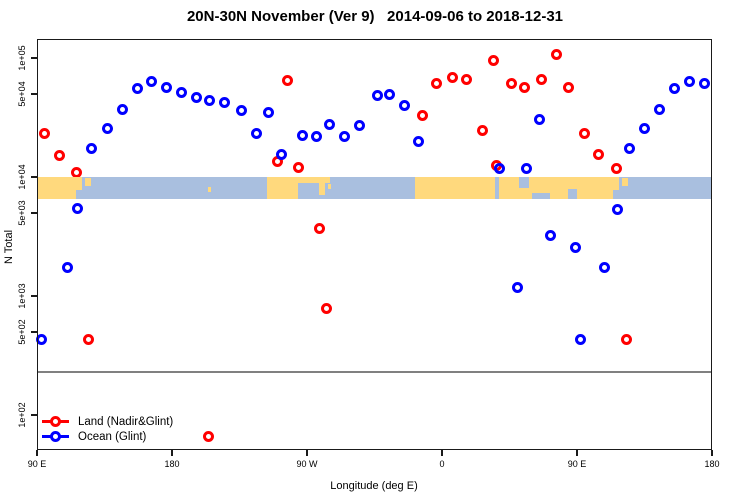 Image resolution: width=750 pixels, height=500 pixels. I want to click on legend-ocean-label: Ocean (Glint), so click(112, 436).